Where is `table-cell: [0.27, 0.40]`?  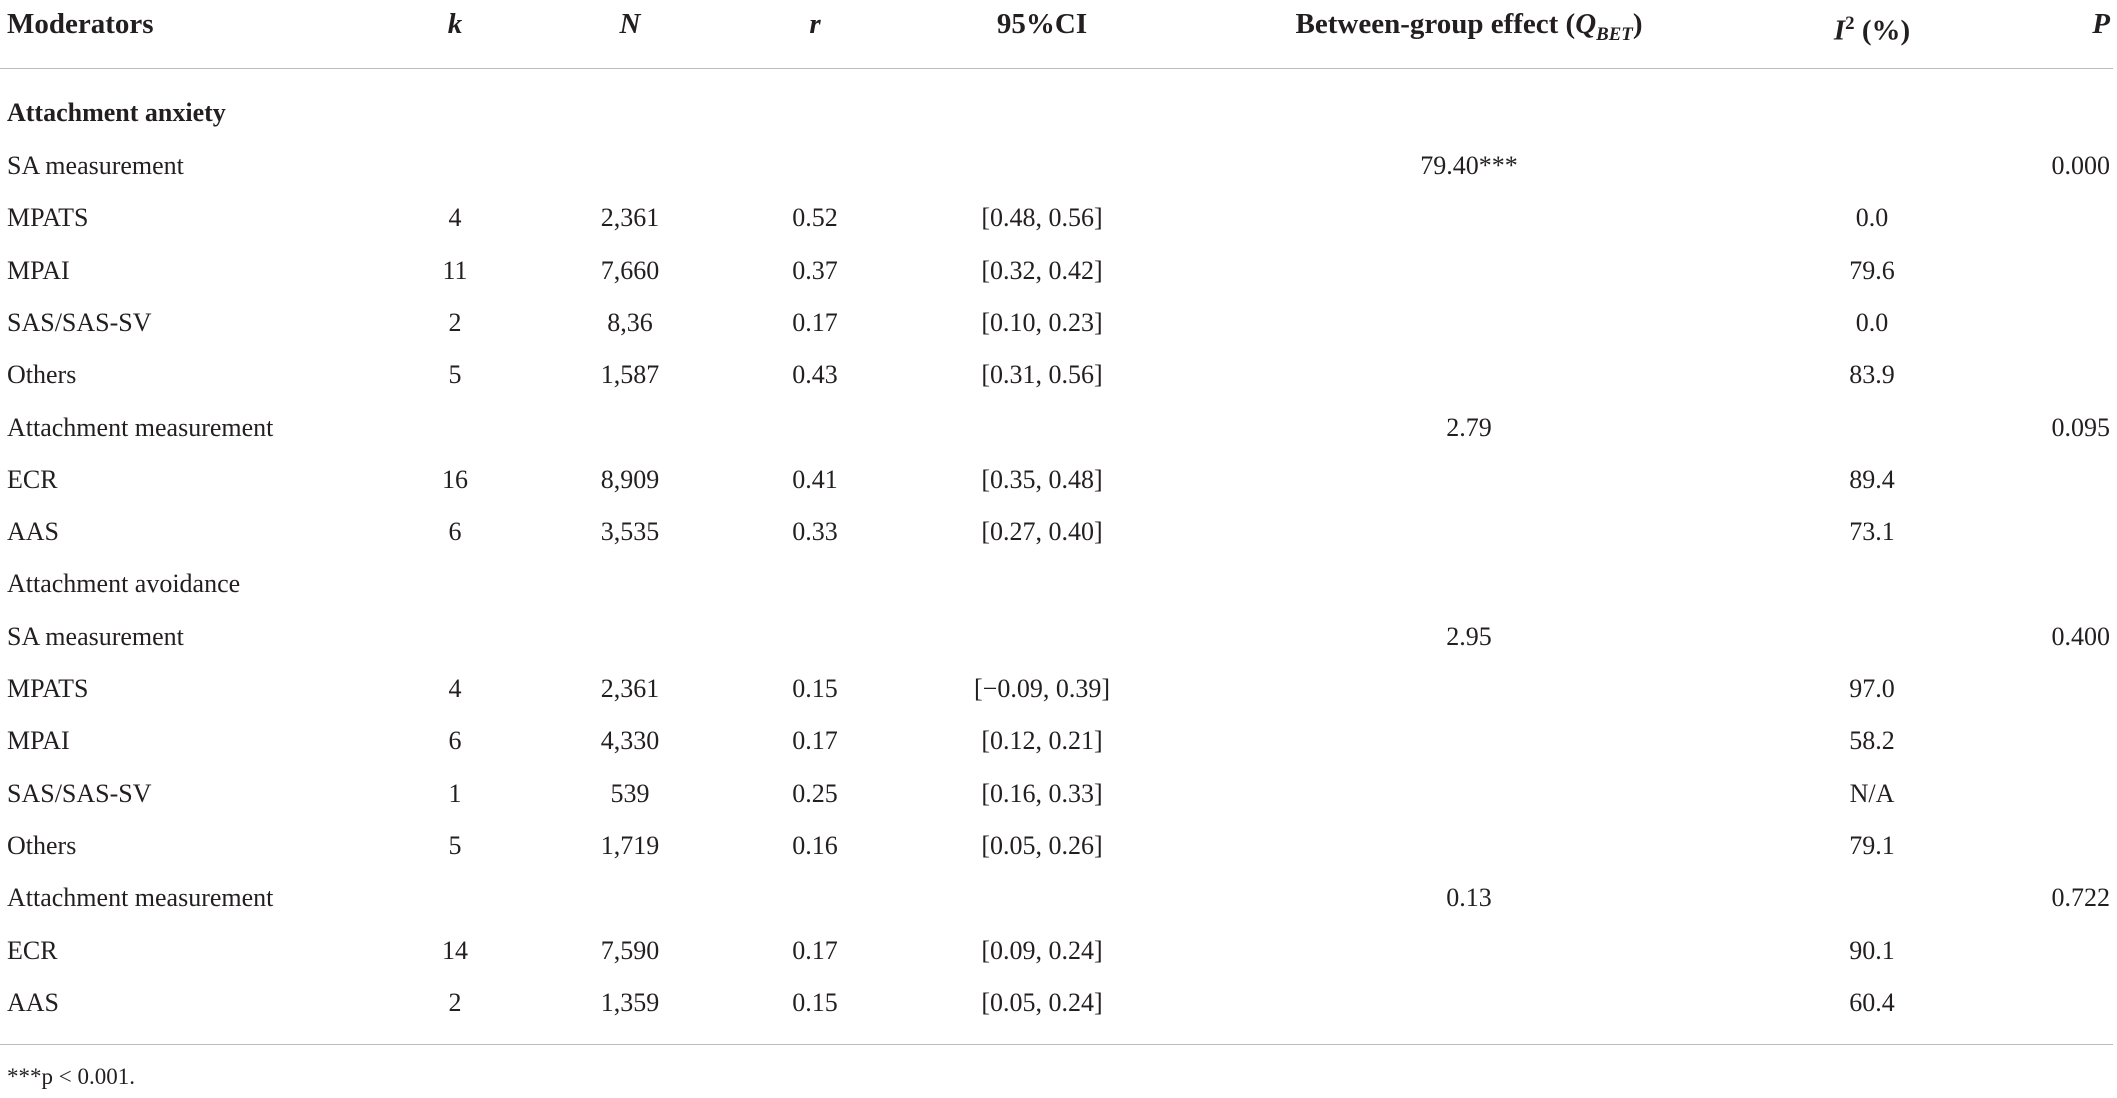
table-cell: [0.27, 0.40] is located at coordinates (1042, 532).